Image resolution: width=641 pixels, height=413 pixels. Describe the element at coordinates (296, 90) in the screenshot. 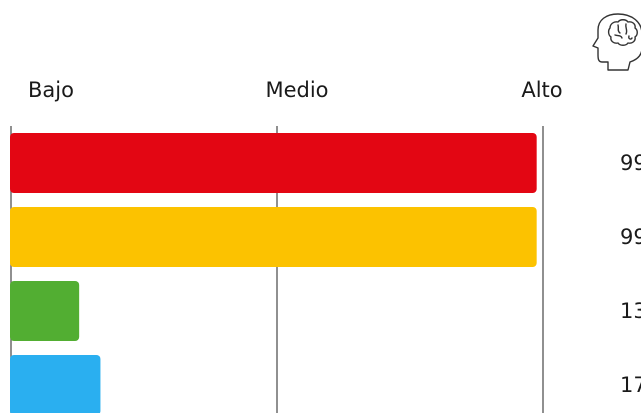

I see `scale-label-medio: Medio` at that location.